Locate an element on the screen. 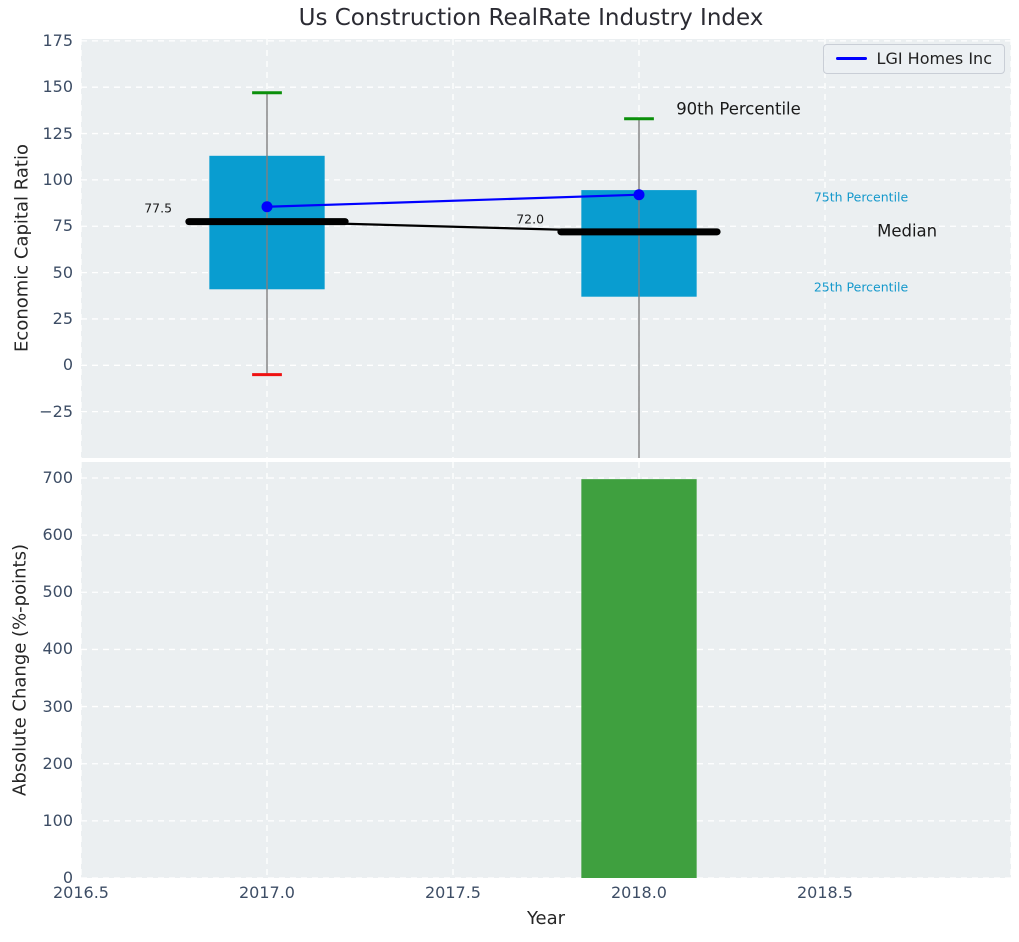  y-tick-label: 600 is located at coordinates (57, 535).